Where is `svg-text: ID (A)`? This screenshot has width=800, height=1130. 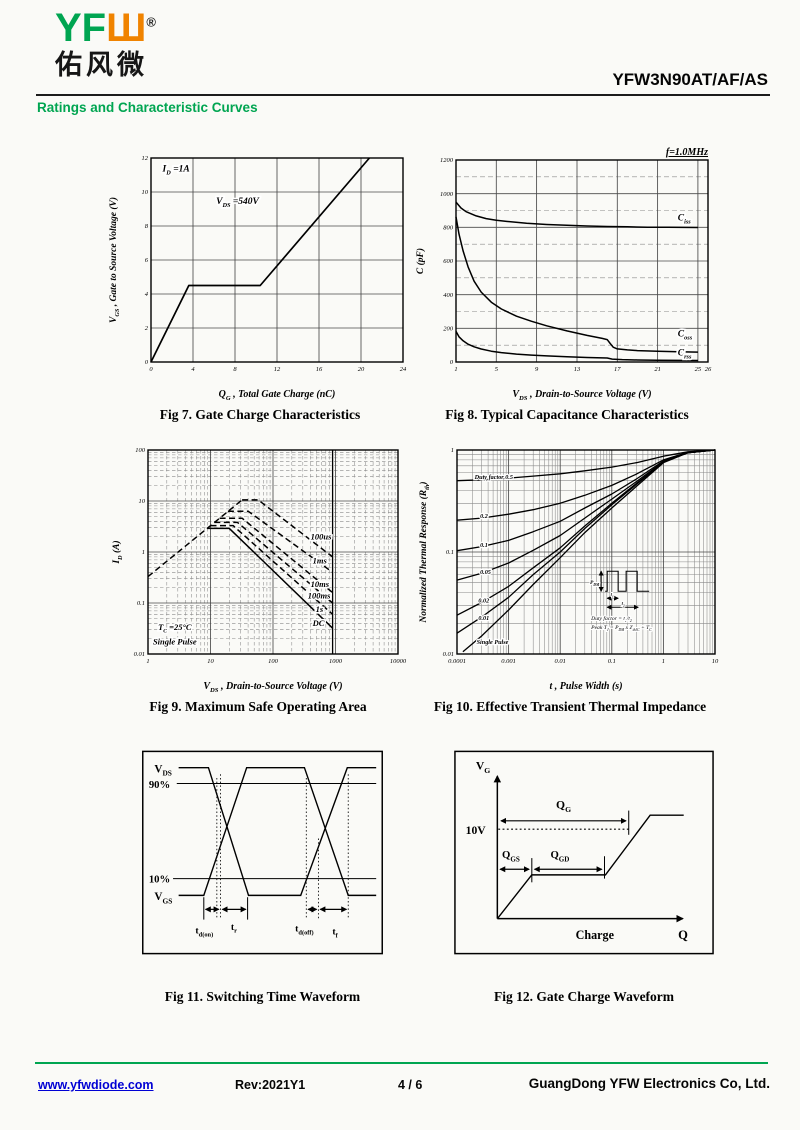 svg-text: ID (A) is located at coordinates (117, 552).